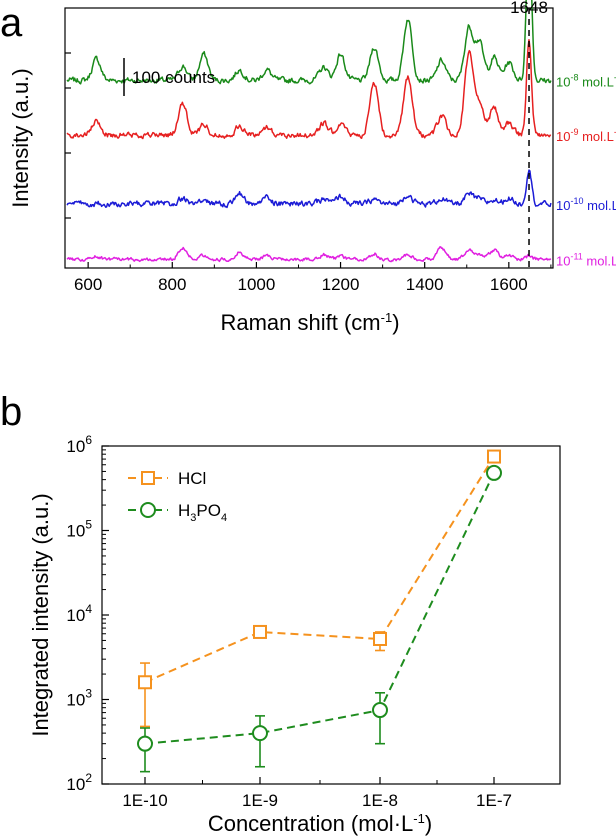 This screenshot has height=839, width=616. What do you see at coordinates (425, 284) in the screenshot?
I see `x-tick-label: 1400` at bounding box center [425, 284].